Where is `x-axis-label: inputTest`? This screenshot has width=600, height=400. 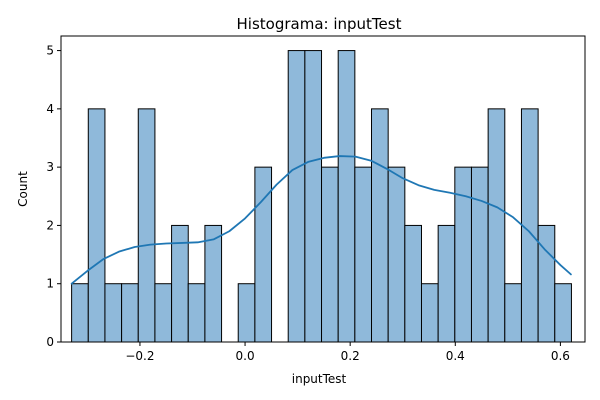
x-axis-label: inputTest is located at coordinates (319, 379).